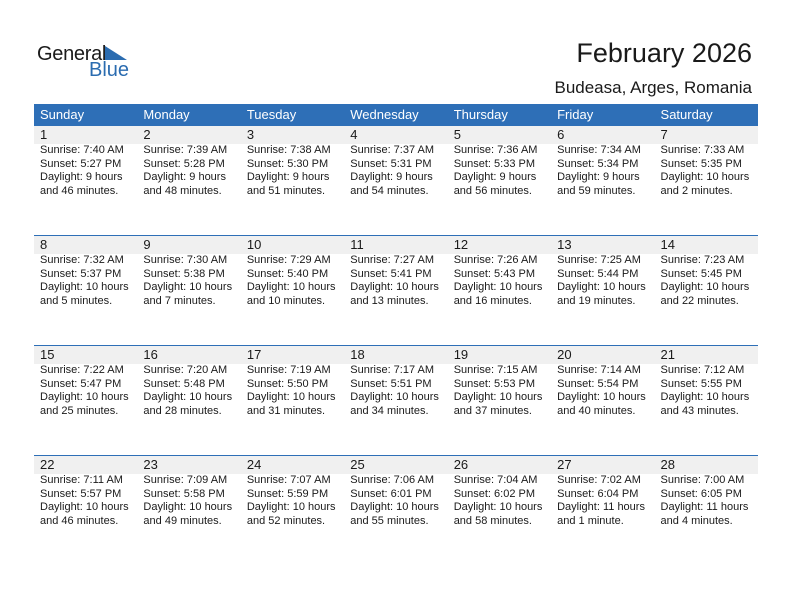 The height and width of the screenshot is (612, 792). Describe the element at coordinates (271, 114) in the screenshot. I see `weekday-tuesday: Tuesday` at that location.